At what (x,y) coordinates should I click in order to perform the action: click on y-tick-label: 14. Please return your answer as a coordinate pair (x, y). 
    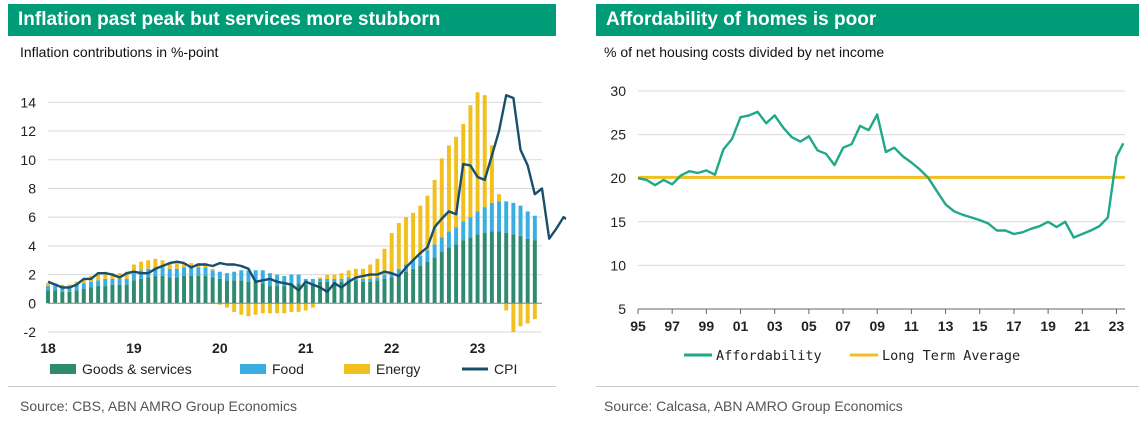
    Looking at the image, I should click on (28, 102).